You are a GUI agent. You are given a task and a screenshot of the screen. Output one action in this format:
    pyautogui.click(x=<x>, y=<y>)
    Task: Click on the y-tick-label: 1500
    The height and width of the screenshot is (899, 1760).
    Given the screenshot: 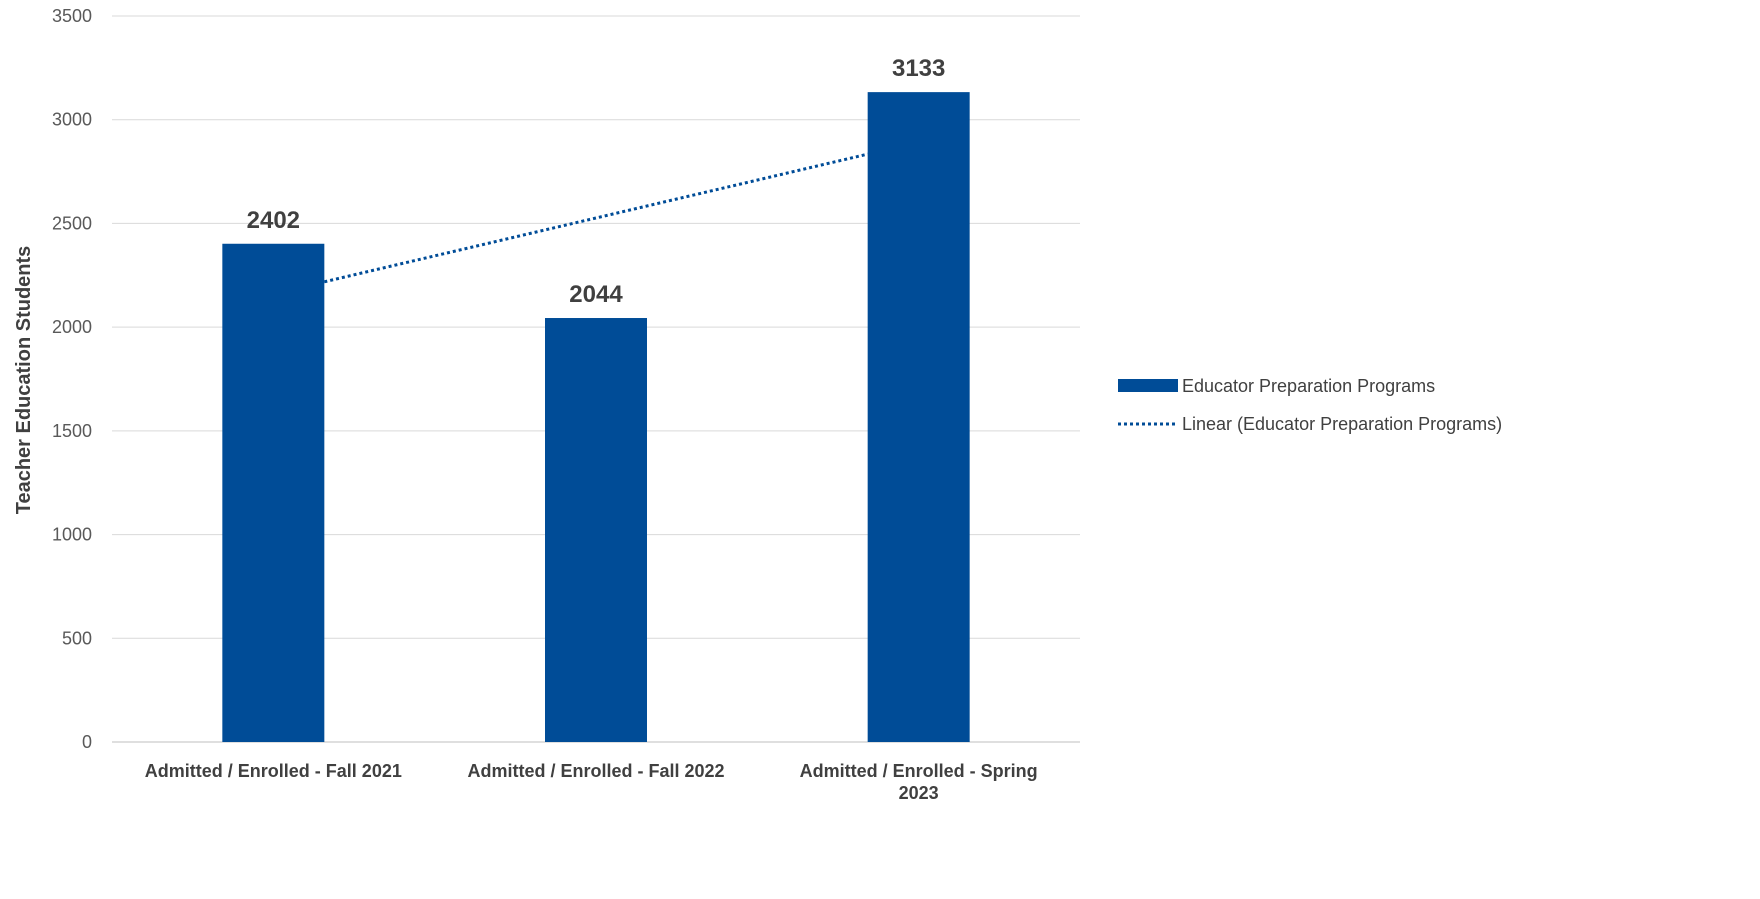 What is the action you would take?
    pyautogui.click(x=72, y=431)
    